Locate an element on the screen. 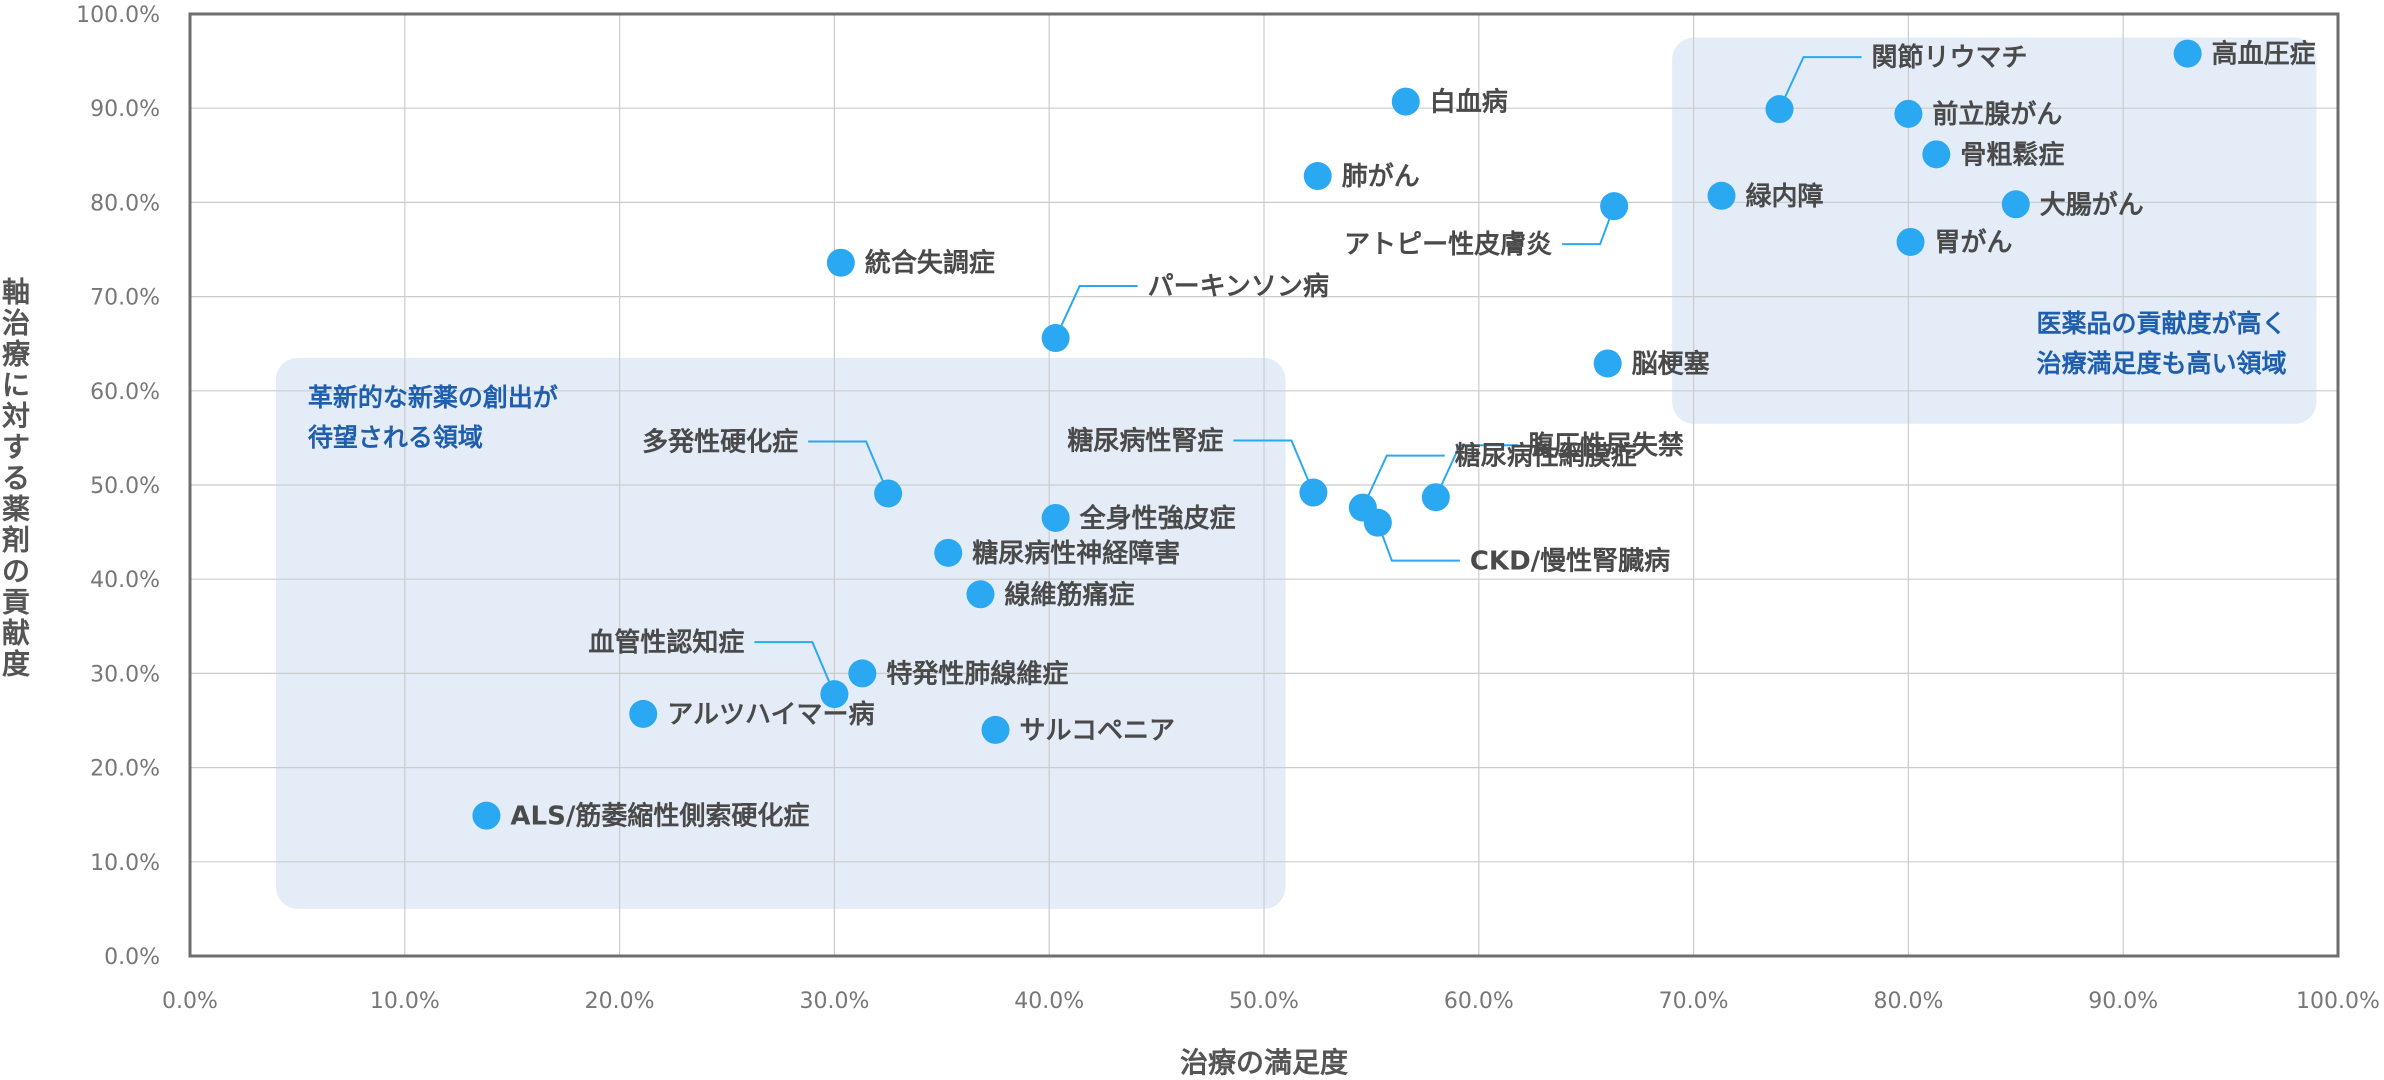 This screenshot has width=2384, height=1080. y-tick-label: 30.0% is located at coordinates (125, 674).